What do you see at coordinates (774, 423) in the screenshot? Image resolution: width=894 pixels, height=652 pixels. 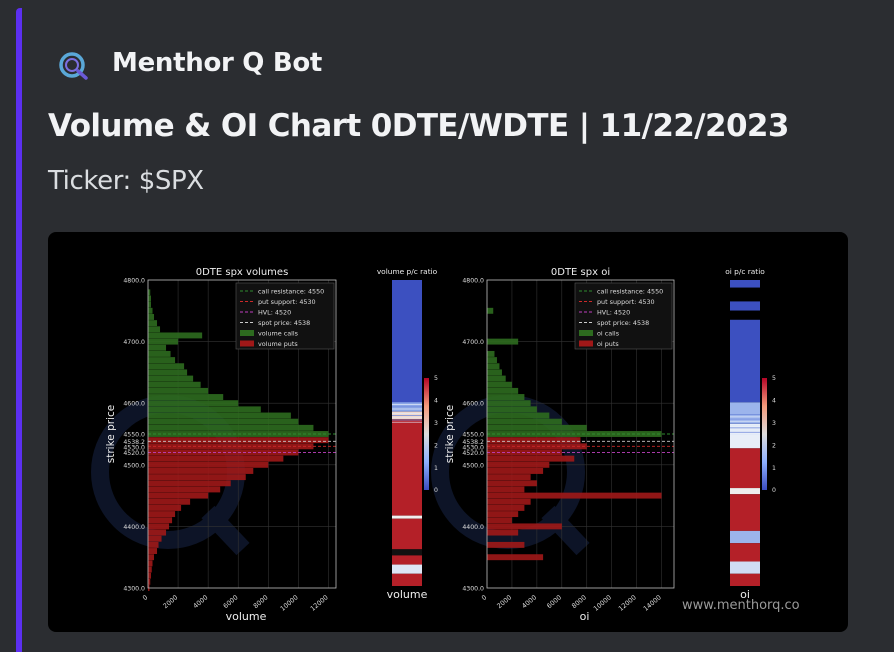 I see `colorbar-tick-label: 3` at bounding box center [774, 423].